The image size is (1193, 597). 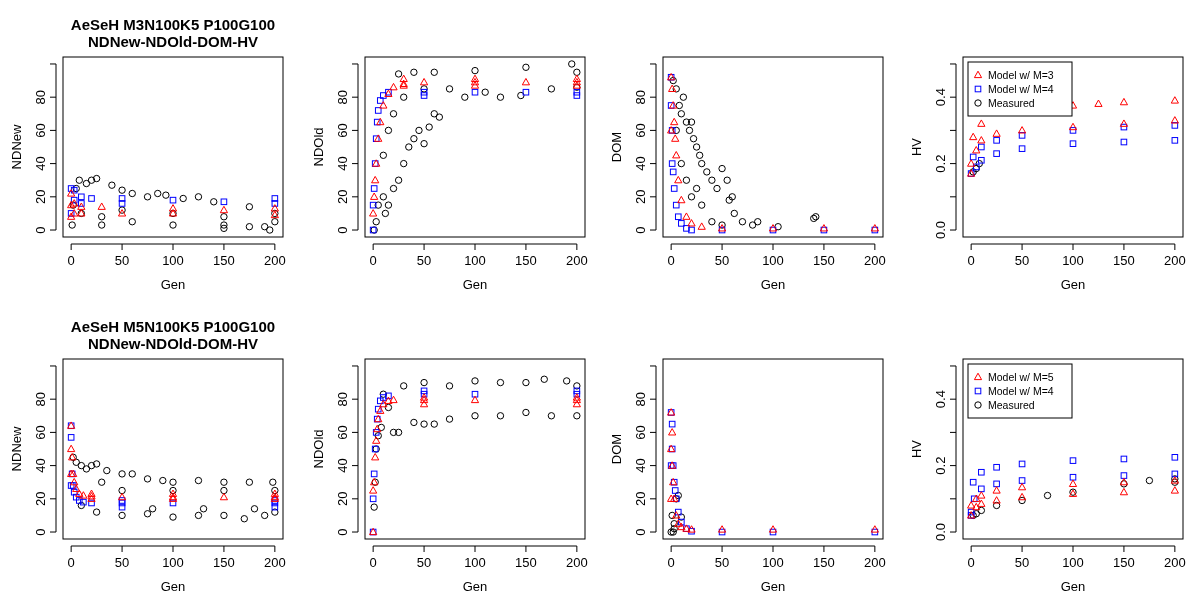 I want to click on legend-label: Model w/ M=3, so click(x=1021, y=74).